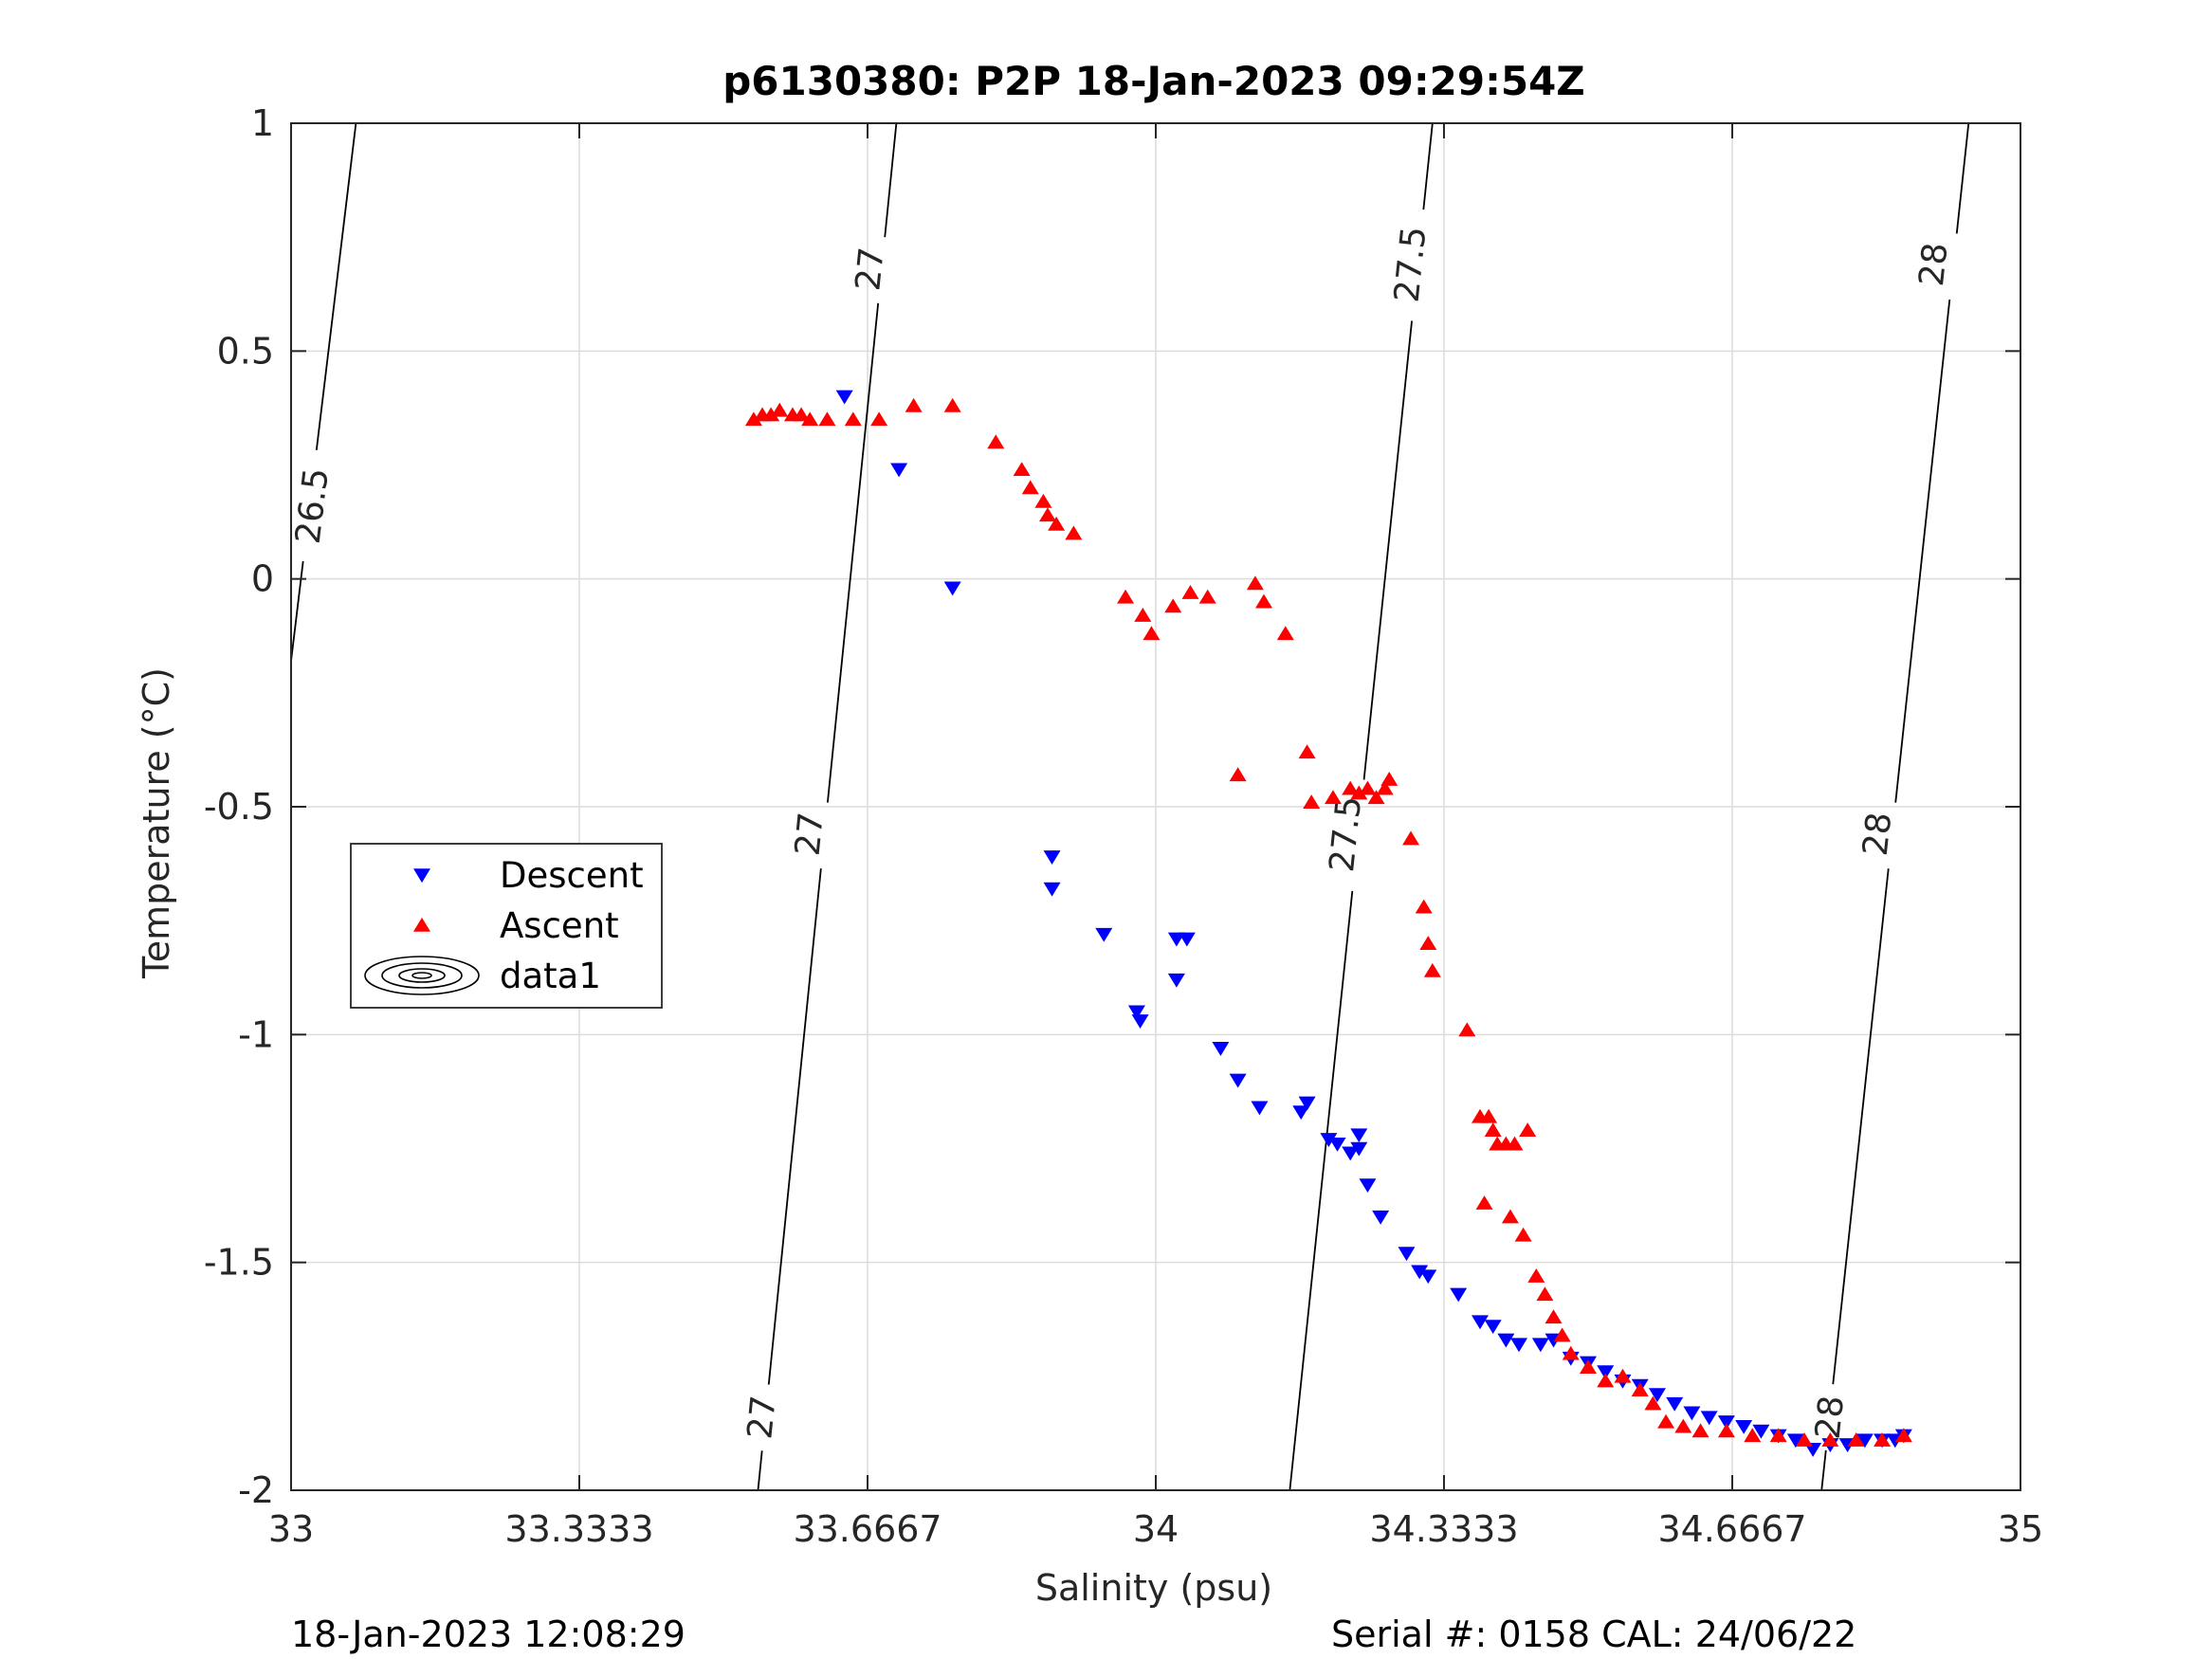 The image size is (2212, 1659). Describe the element at coordinates (1443, 1529) in the screenshot. I see `x-tick-label: 34.3333` at that location.